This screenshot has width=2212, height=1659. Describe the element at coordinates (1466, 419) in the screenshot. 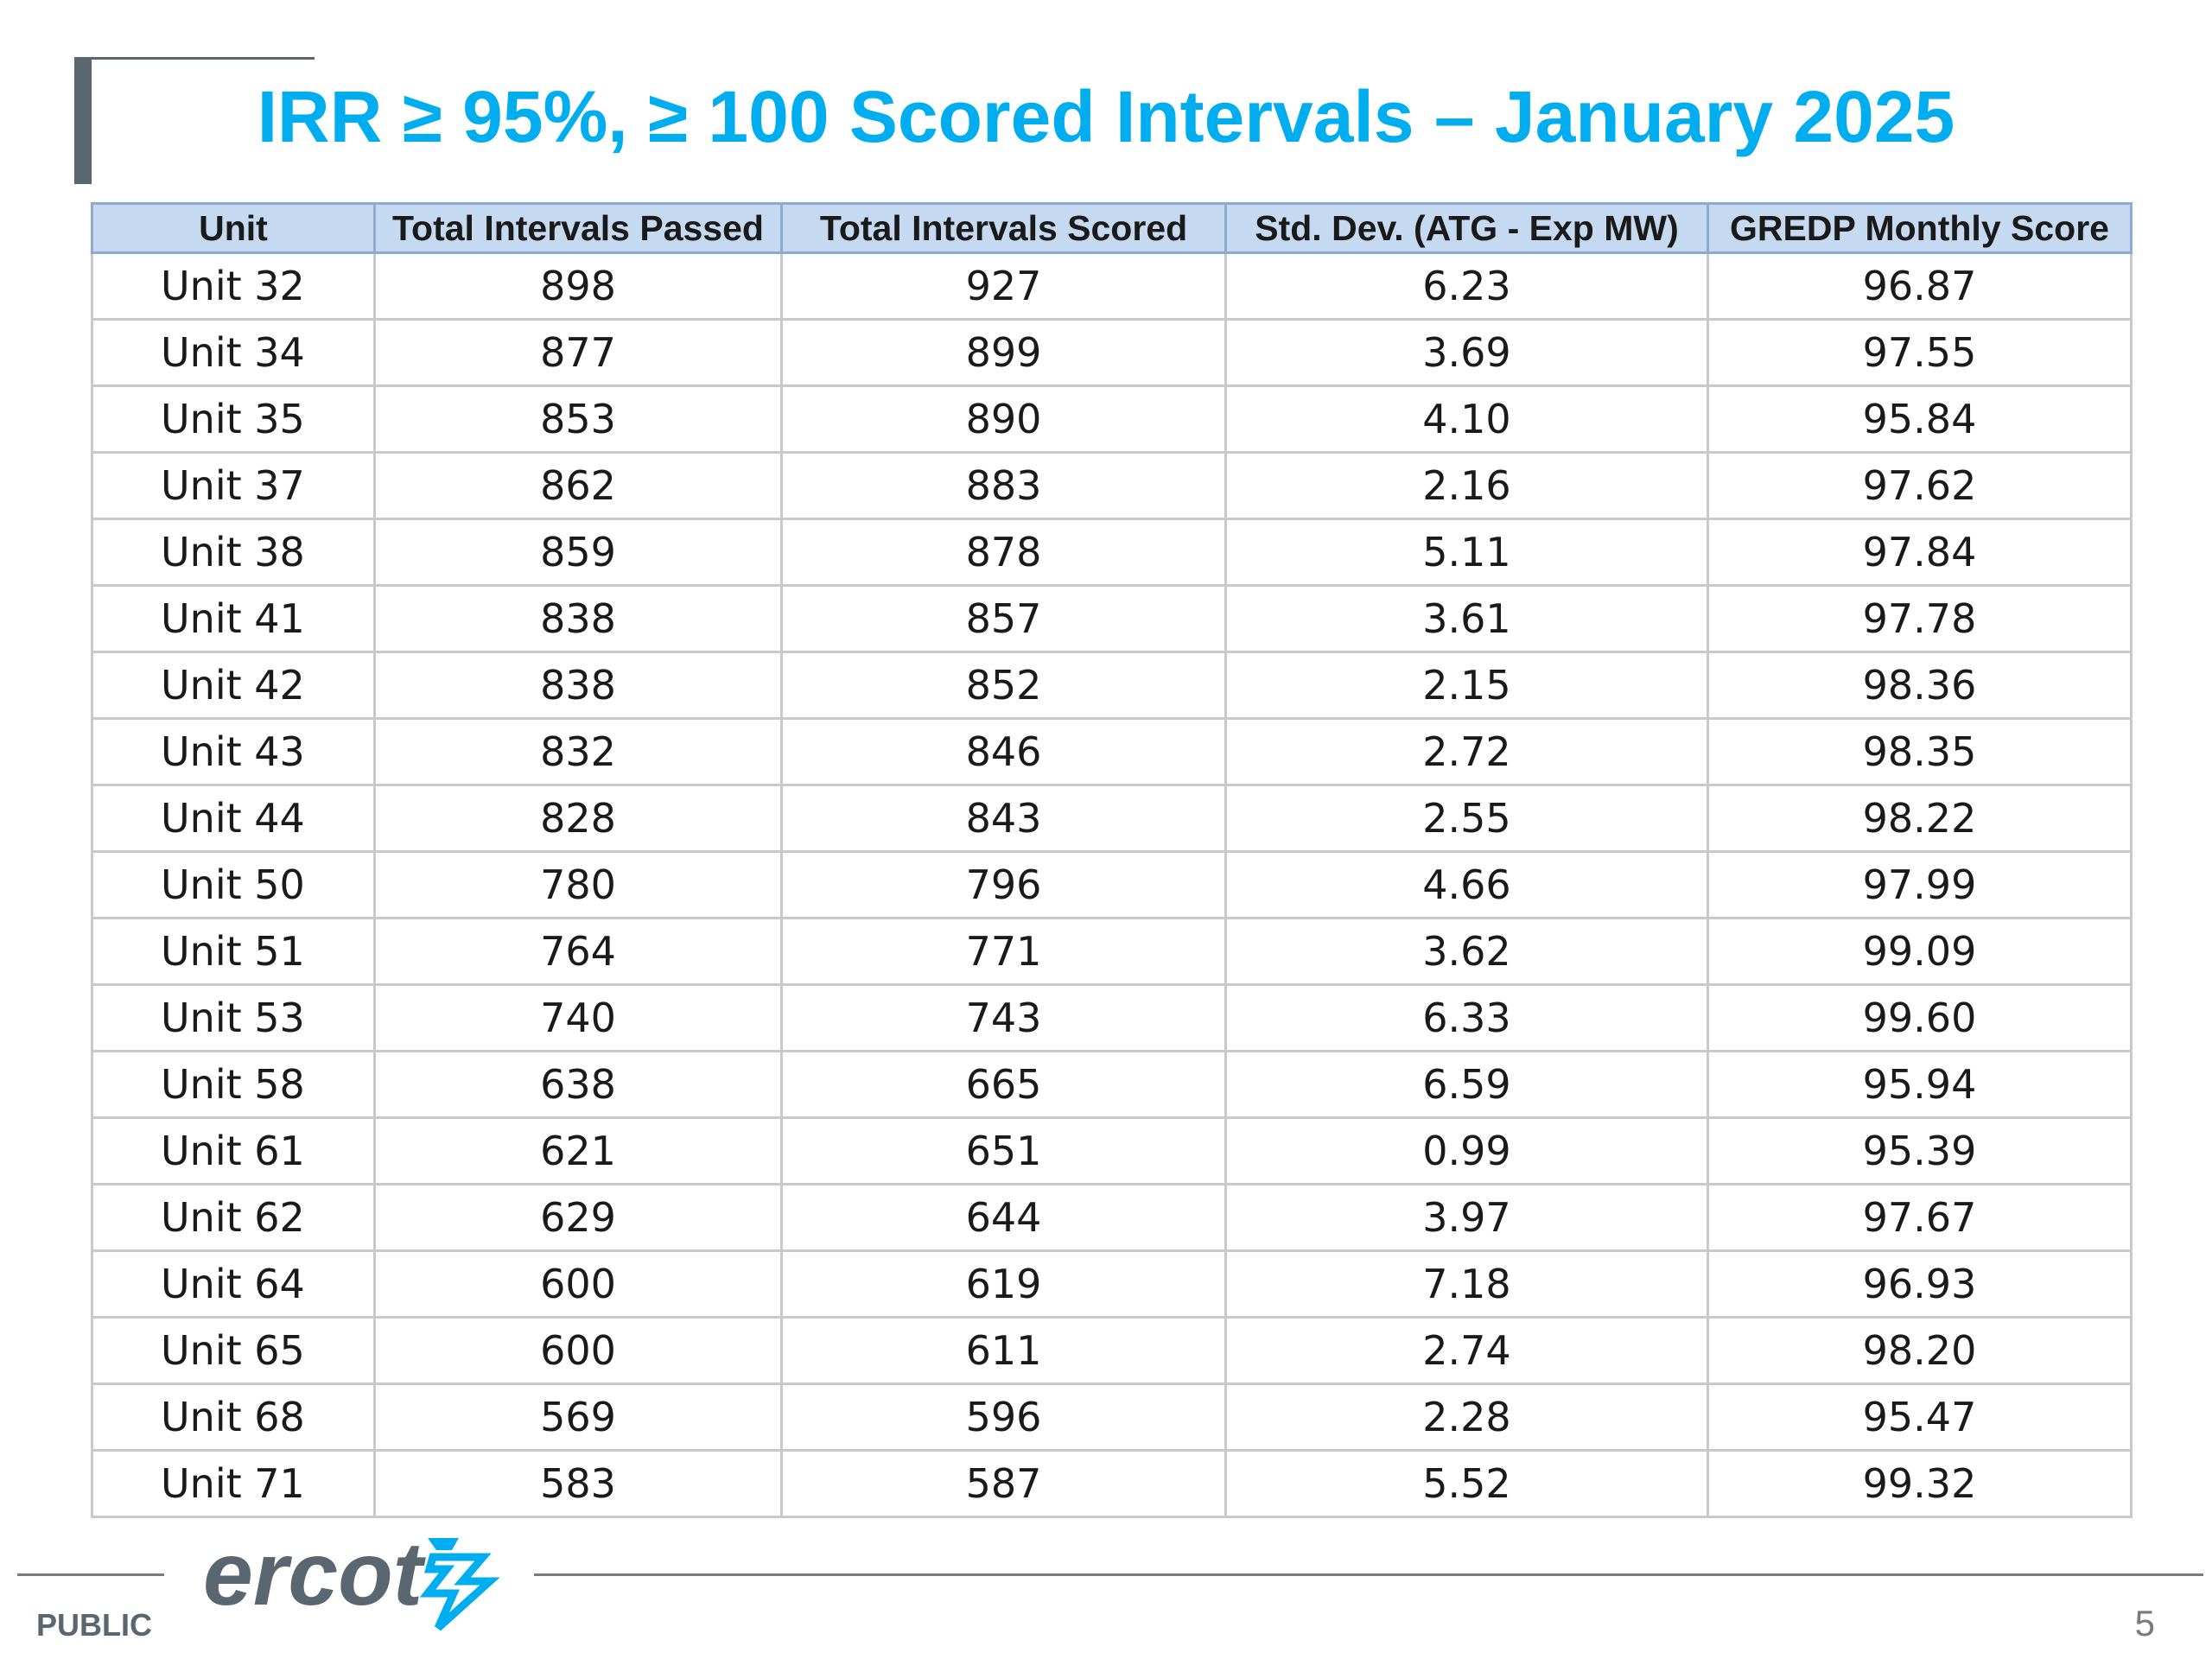

I see `cell-std-dev: 4.10` at that location.